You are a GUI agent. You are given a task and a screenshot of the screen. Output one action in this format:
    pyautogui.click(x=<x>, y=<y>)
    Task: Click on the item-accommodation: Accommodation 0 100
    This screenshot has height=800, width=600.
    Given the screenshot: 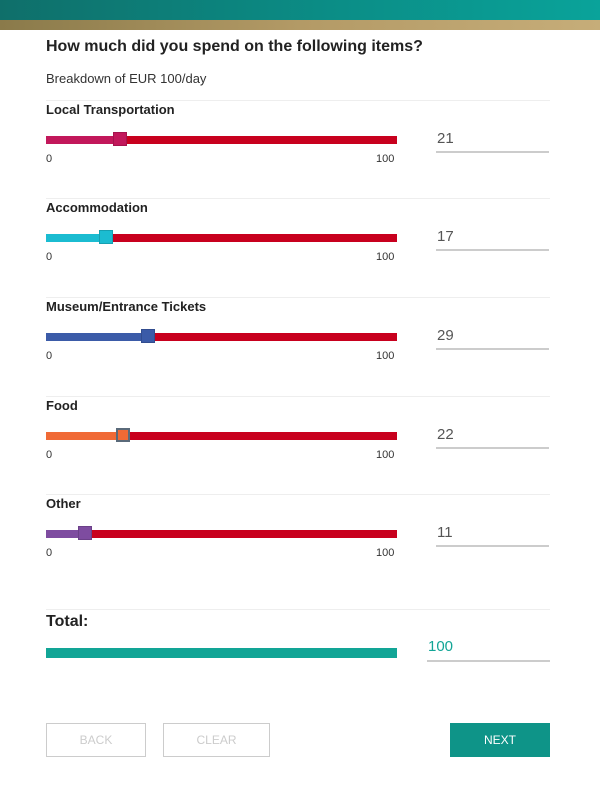 What is the action you would take?
    pyautogui.click(x=298, y=247)
    